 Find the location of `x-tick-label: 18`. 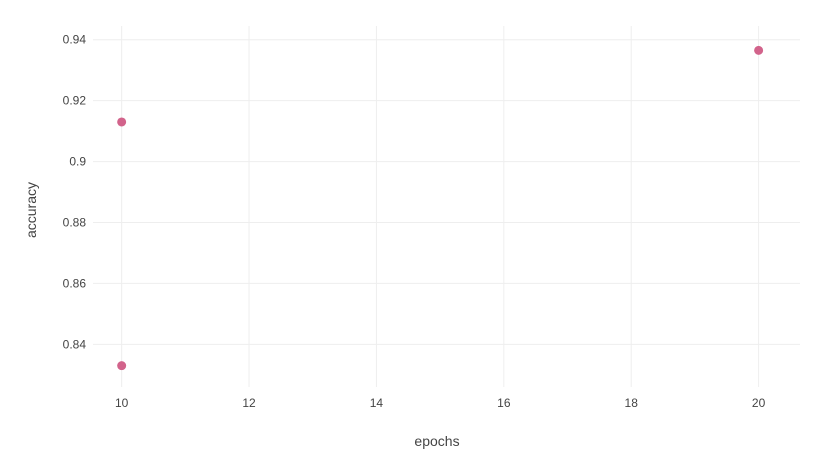

x-tick-label: 18 is located at coordinates (632, 403).